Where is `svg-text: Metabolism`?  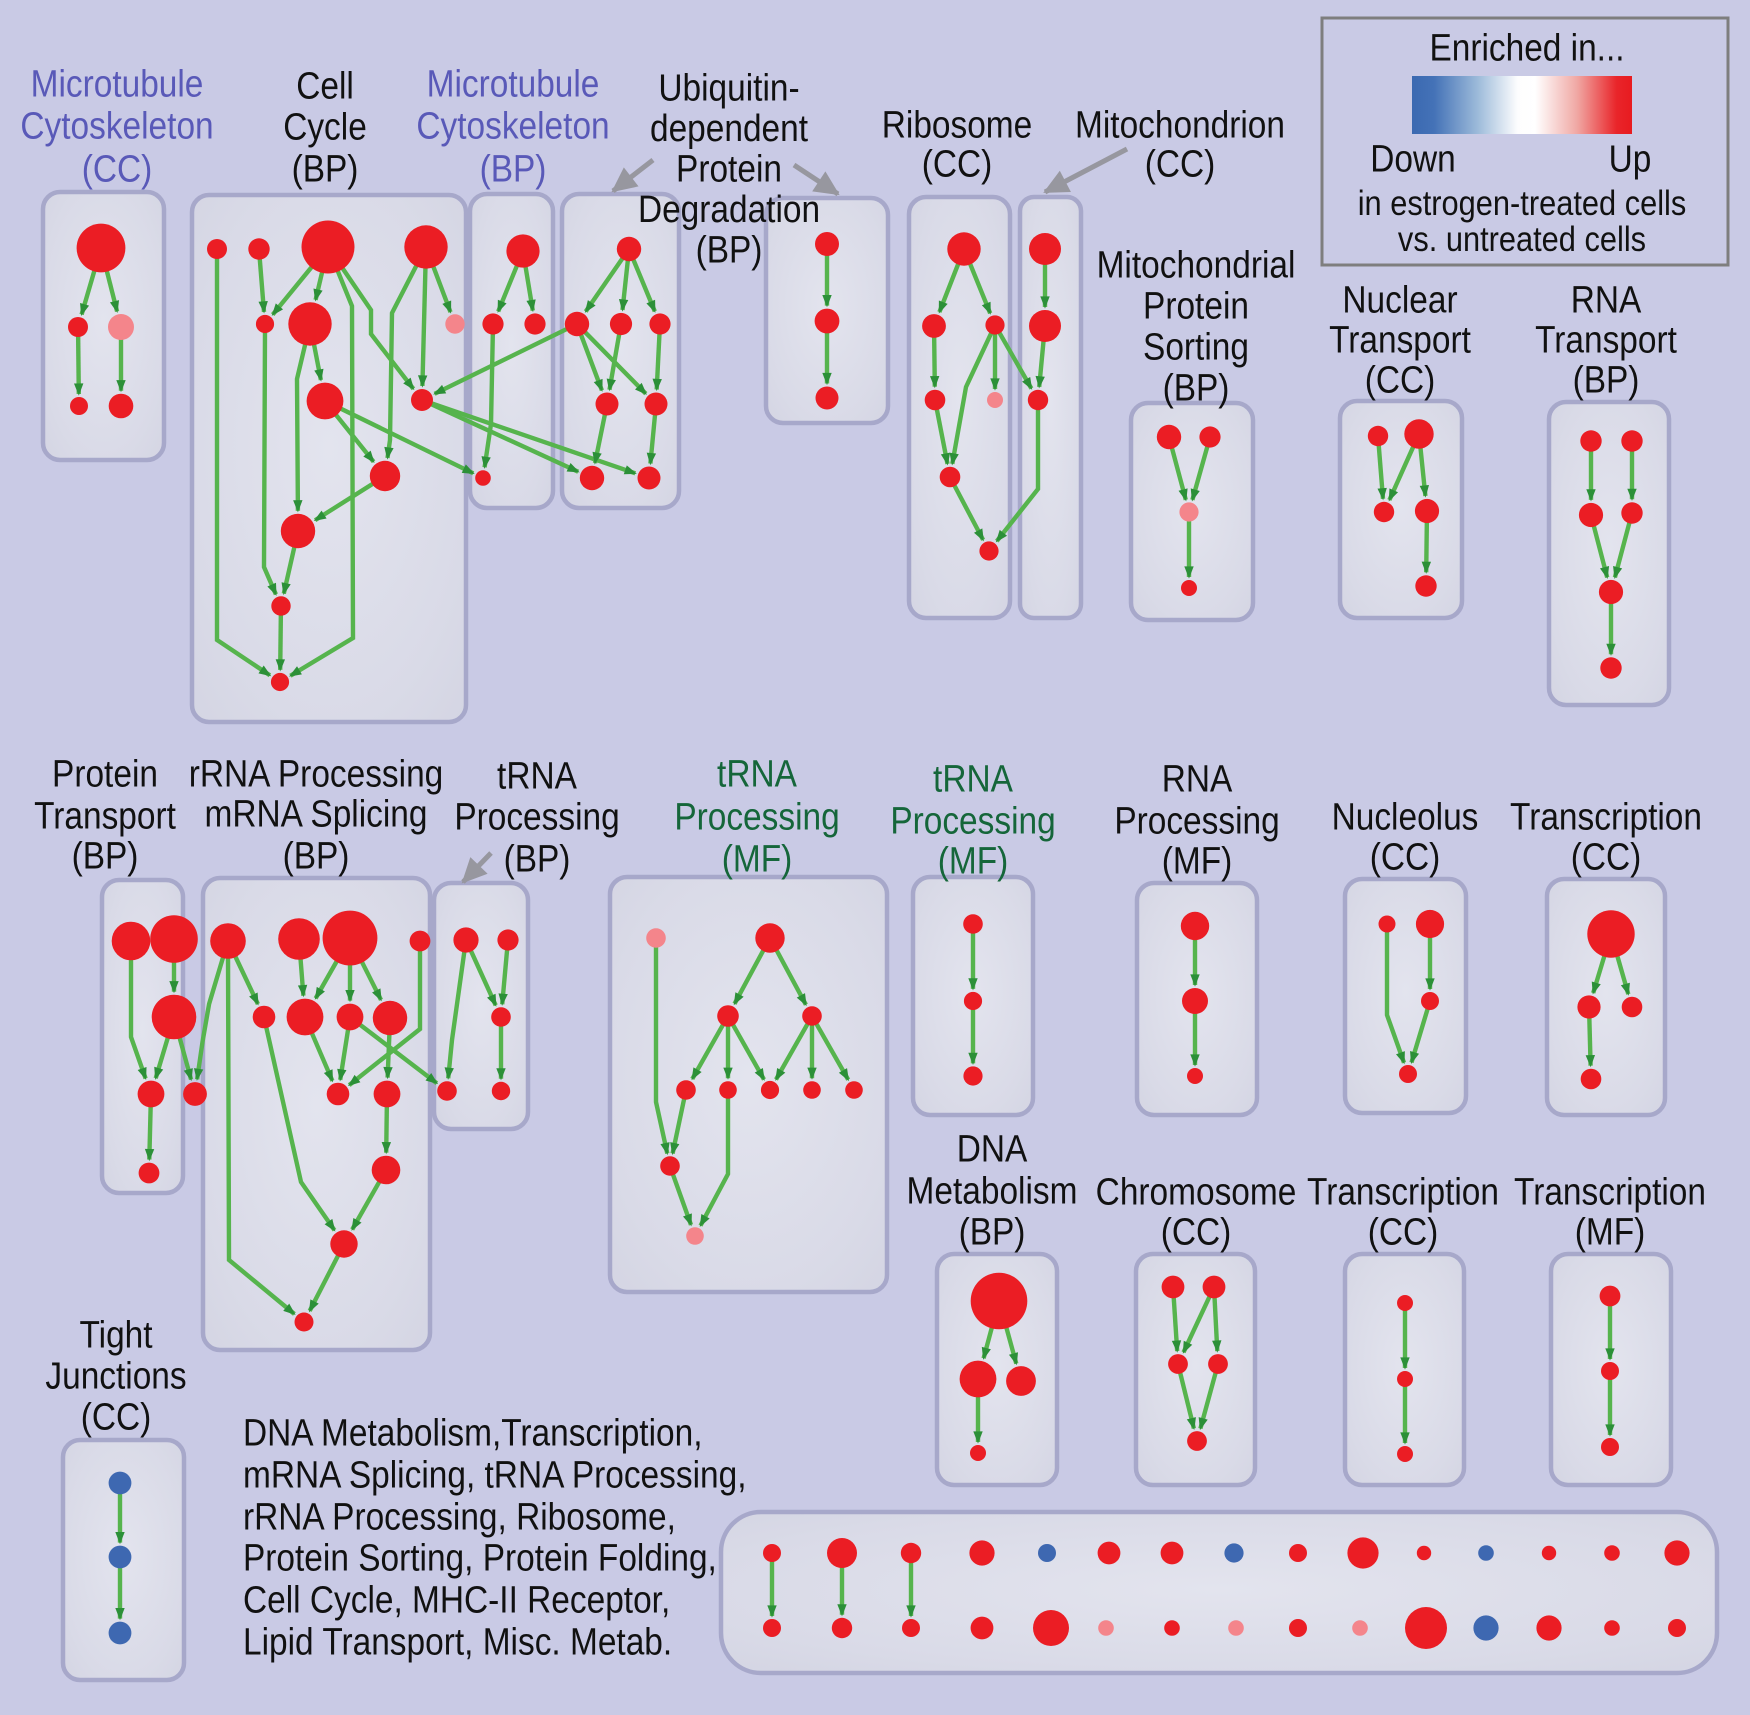
svg-text: Metabolism is located at coordinates (992, 1191).